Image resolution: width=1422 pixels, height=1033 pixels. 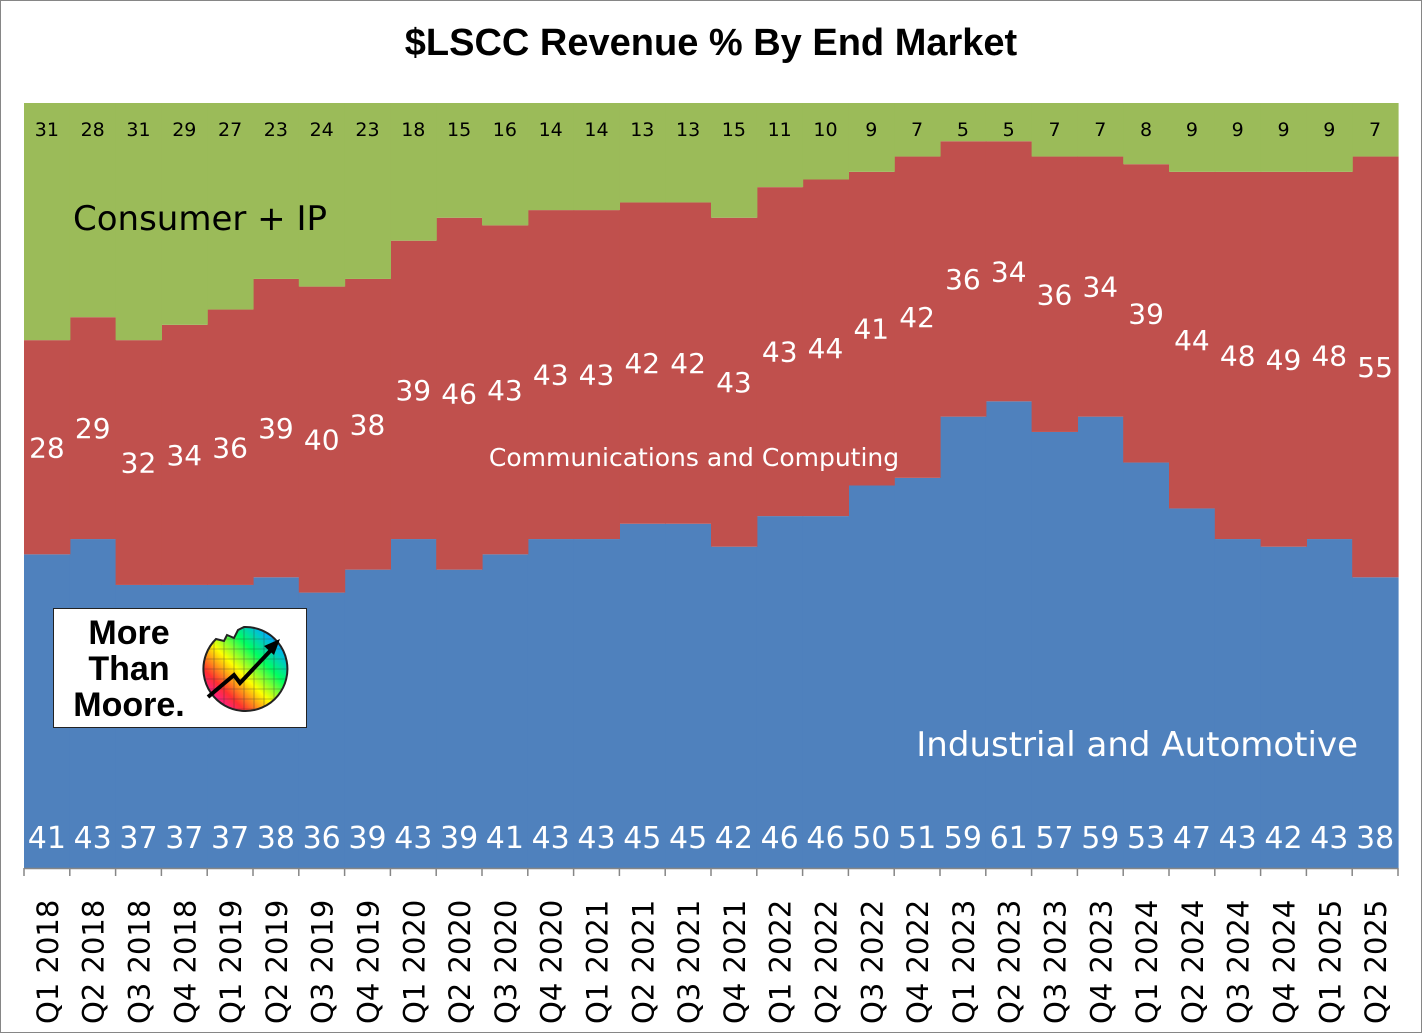 I want to click on x-tick-label-1: Q2 2018, so click(x=94, y=962).